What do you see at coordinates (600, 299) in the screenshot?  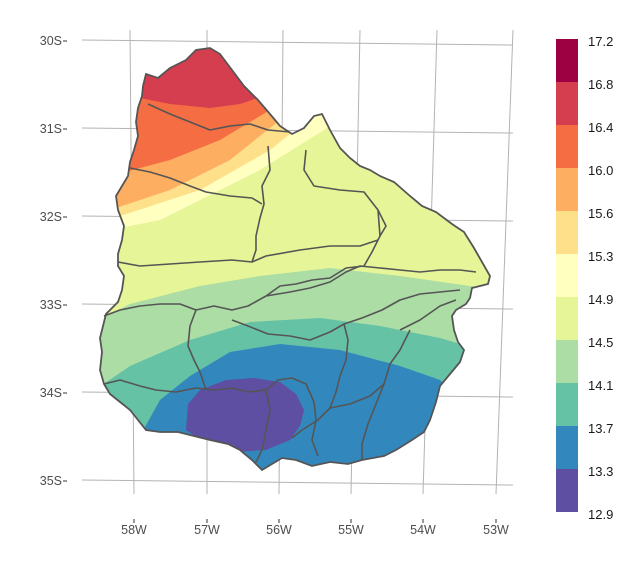 I see `legend-label: 14.9` at bounding box center [600, 299].